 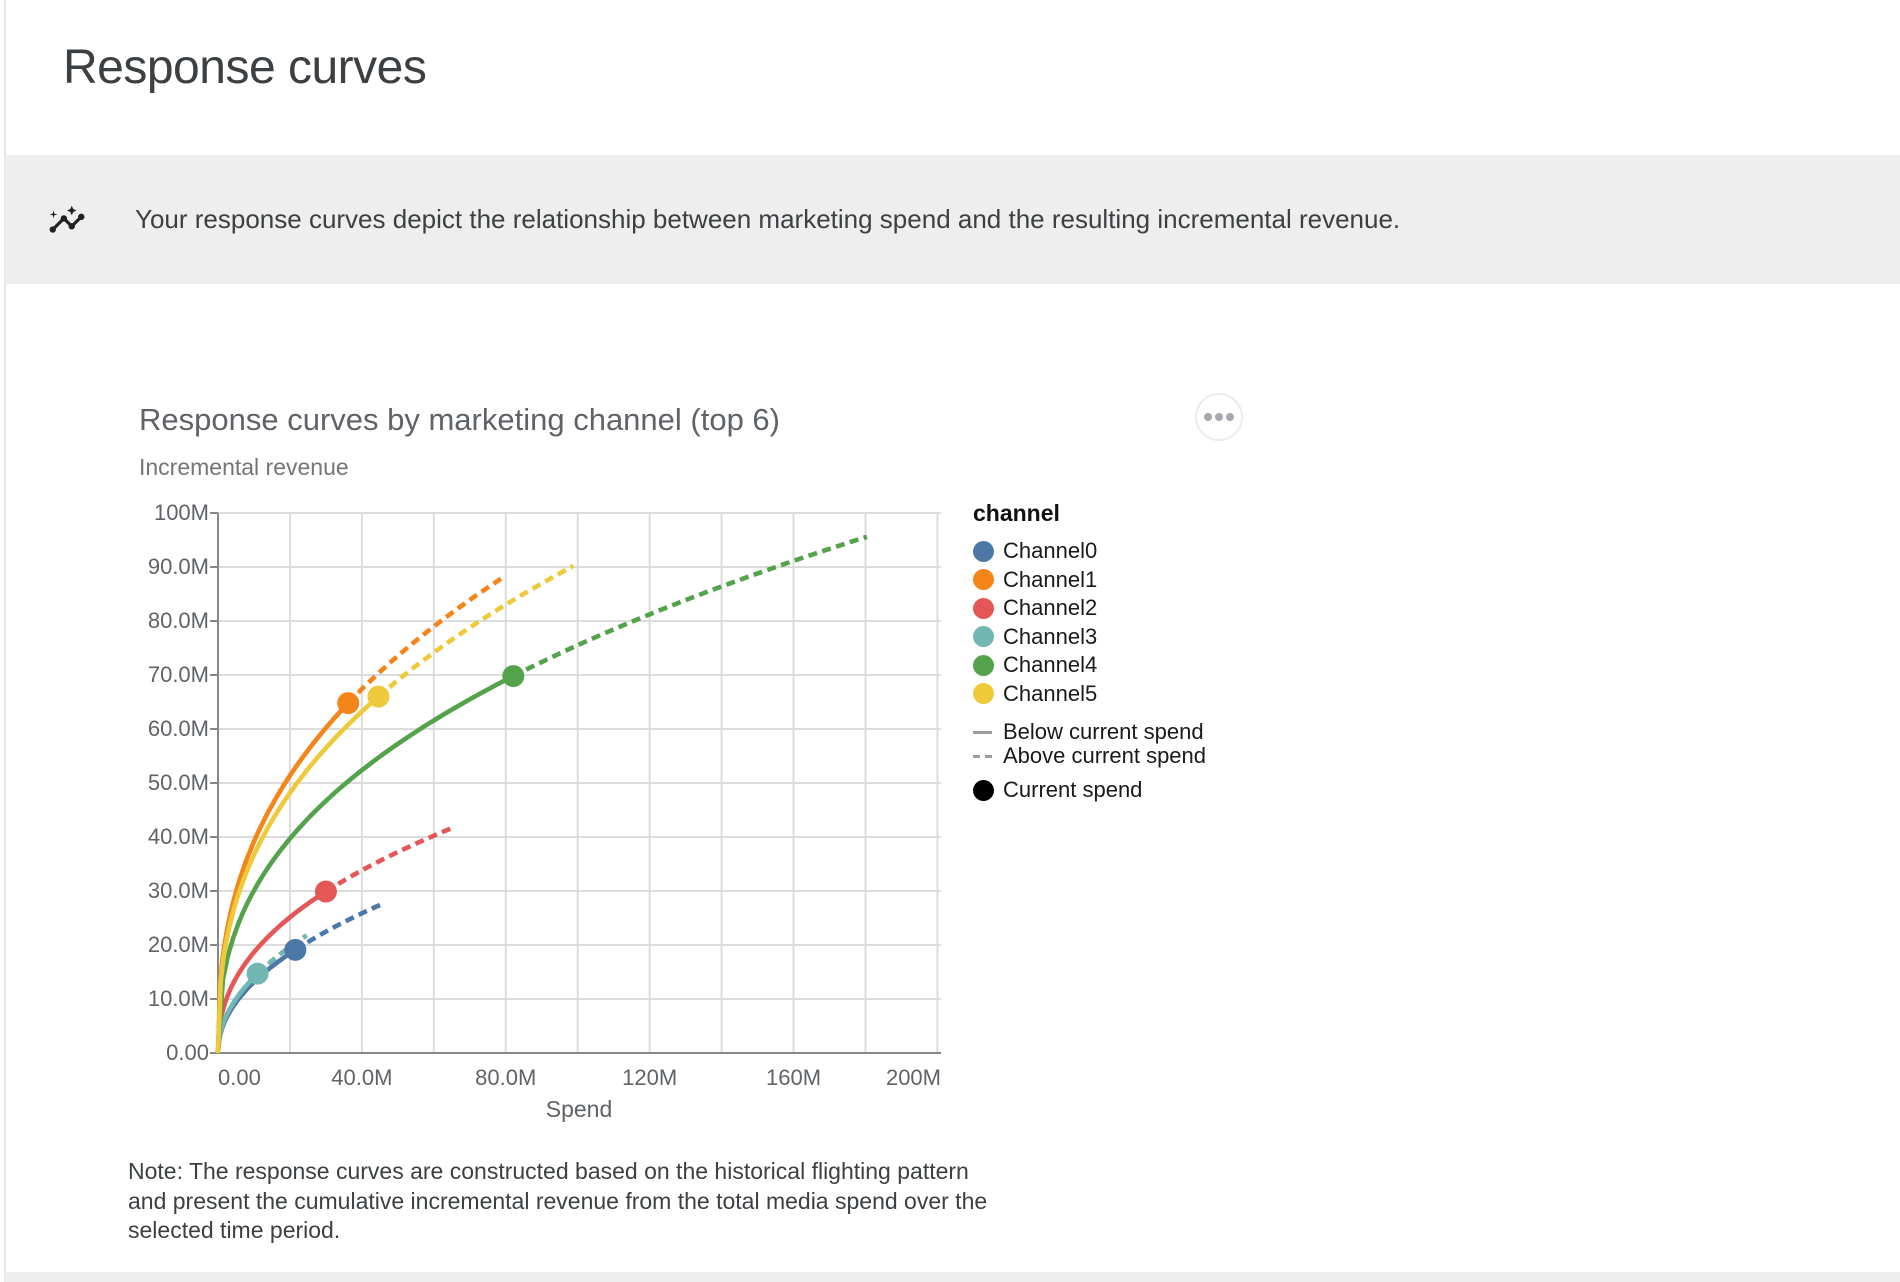 I want to click on legend-label: Current spend, so click(x=1073, y=789).